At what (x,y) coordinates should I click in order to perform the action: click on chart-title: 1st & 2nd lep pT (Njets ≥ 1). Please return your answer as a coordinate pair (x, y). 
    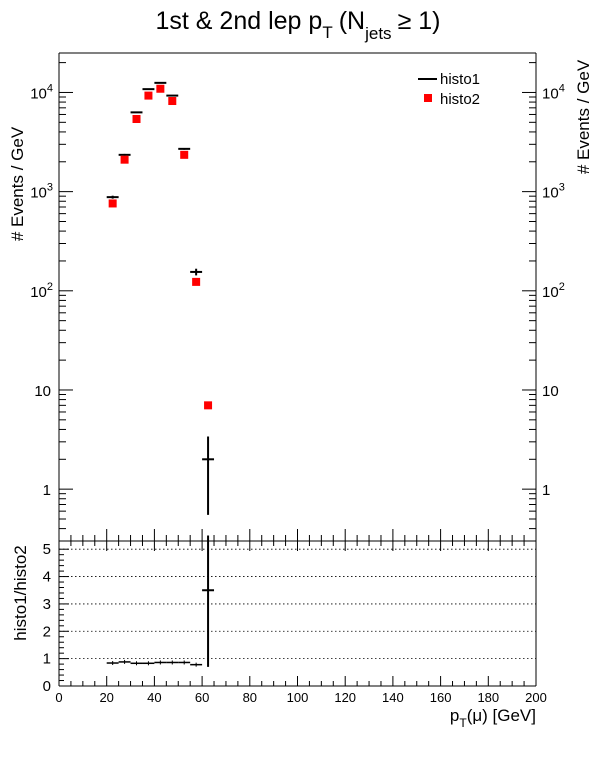
    Looking at the image, I should click on (298, 25).